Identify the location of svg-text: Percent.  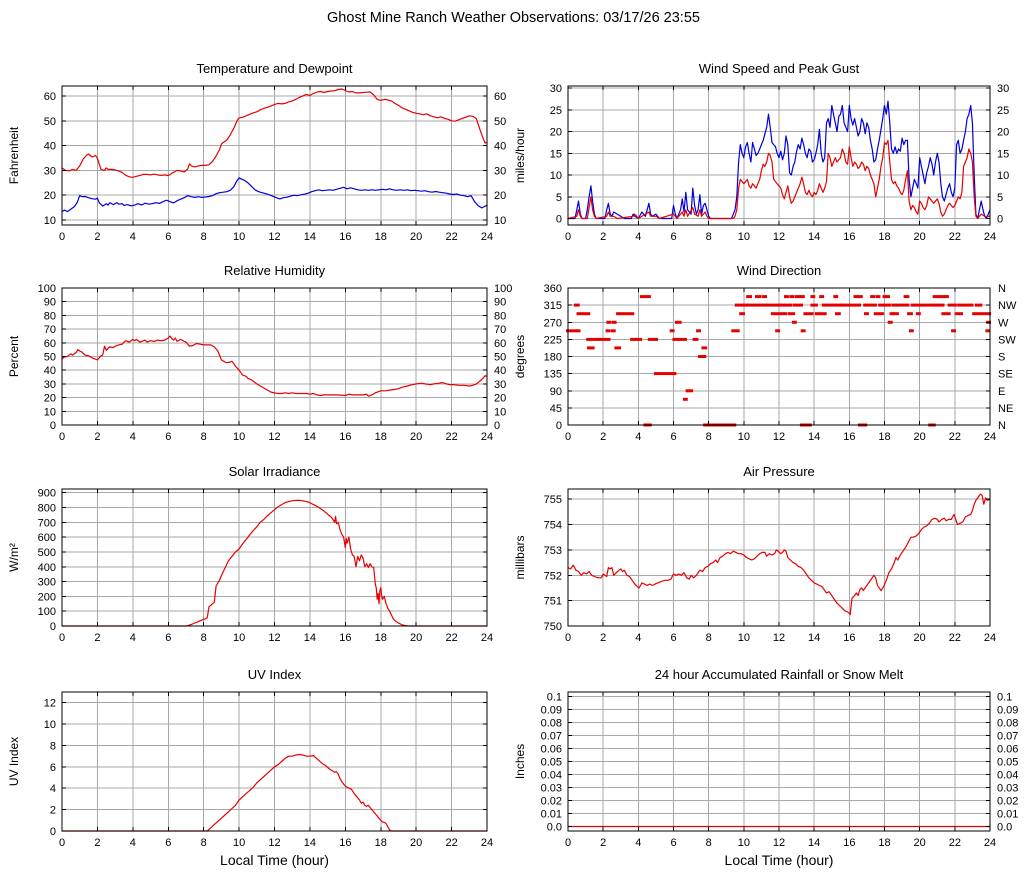
(14, 356).